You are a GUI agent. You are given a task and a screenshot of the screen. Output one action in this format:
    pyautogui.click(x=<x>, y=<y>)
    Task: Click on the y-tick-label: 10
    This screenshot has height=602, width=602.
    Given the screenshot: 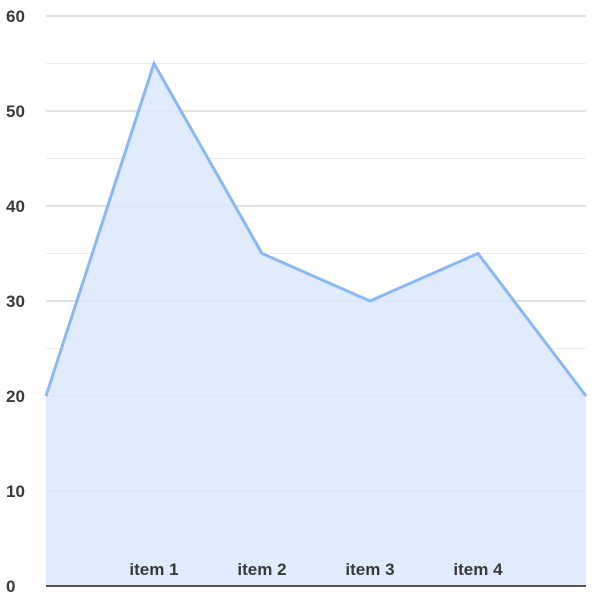 What is the action you would take?
    pyautogui.click(x=15, y=491)
    